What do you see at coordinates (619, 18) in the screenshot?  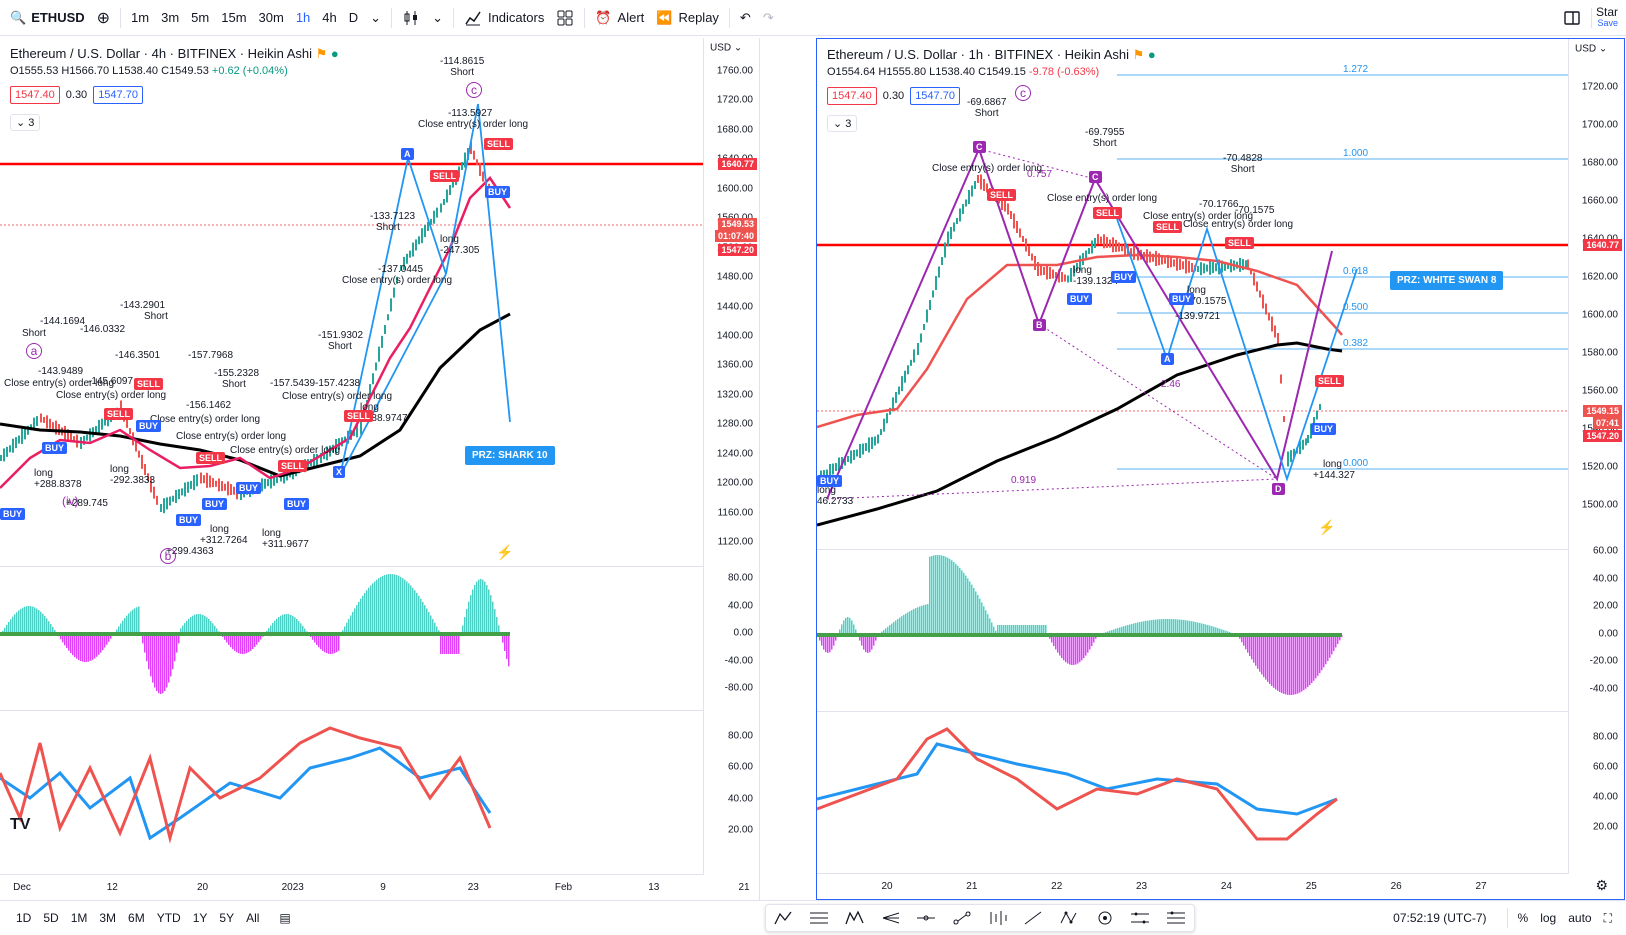 I see `alert-button: ⏰ Alert` at bounding box center [619, 18].